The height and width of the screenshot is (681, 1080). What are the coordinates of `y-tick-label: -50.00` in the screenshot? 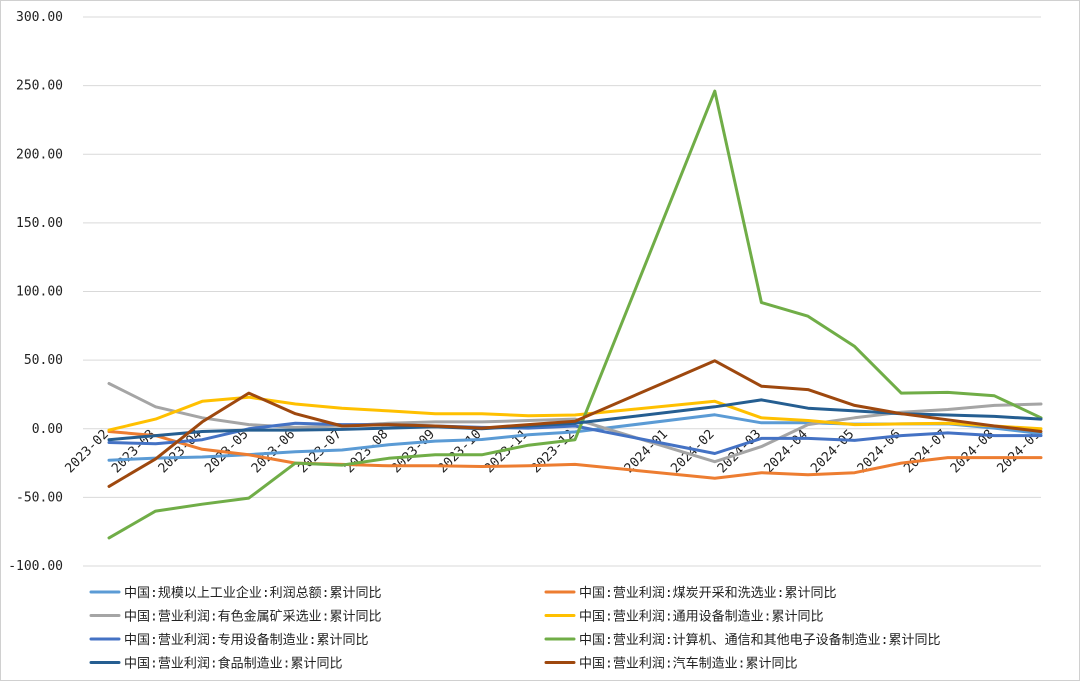 It's located at (39, 497).